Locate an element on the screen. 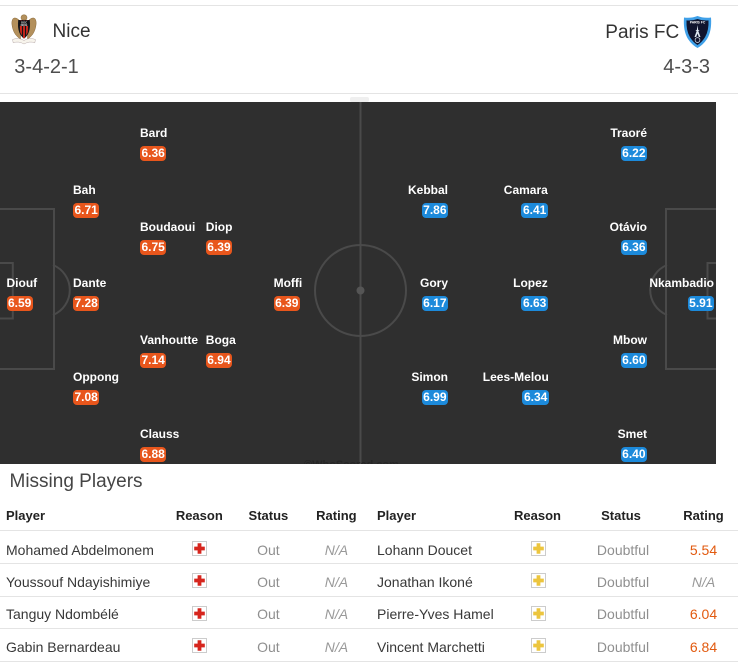 This screenshot has height=664, width=738. svg-text: OGC is located at coordinates (24, 22).